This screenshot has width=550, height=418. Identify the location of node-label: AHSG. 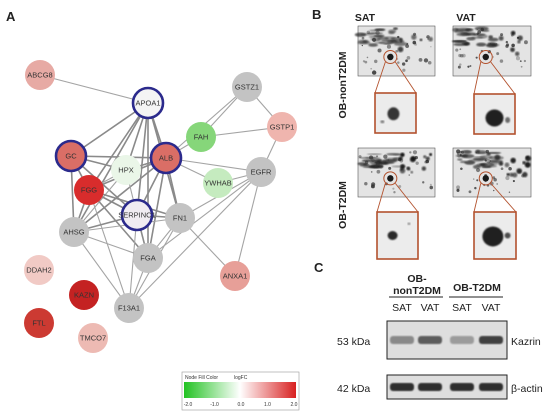
(73, 232).